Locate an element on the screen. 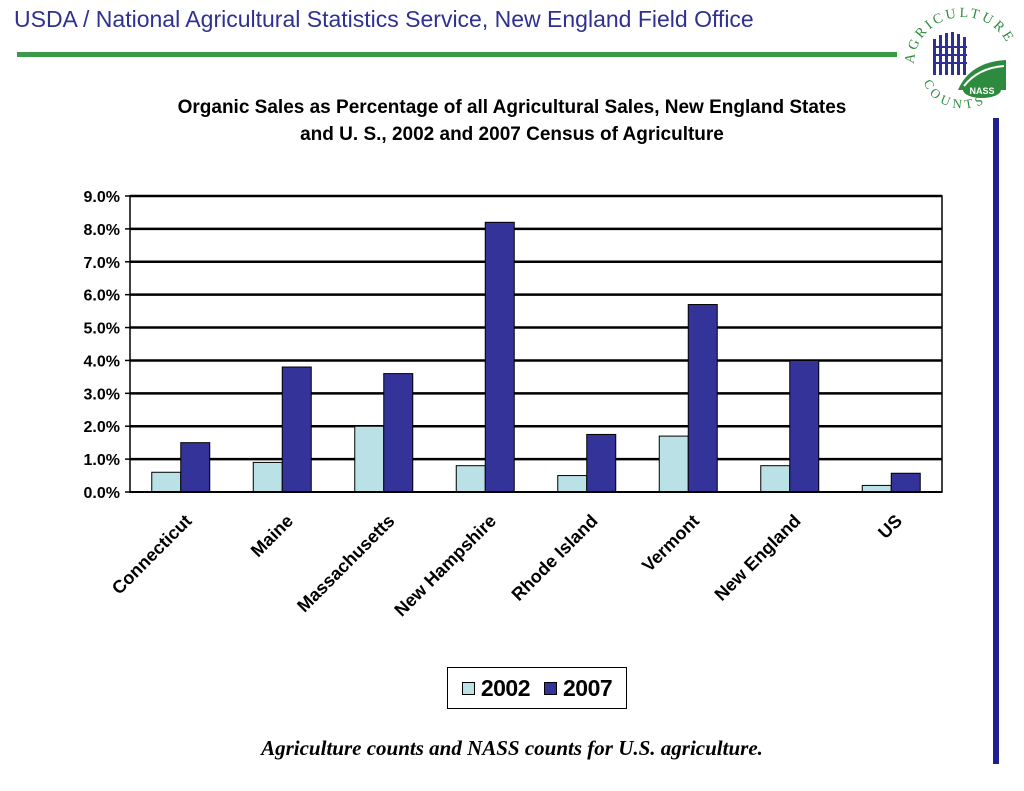 This screenshot has width=1024, height=791. bar-2007-new-hampshire is located at coordinates (499, 357).